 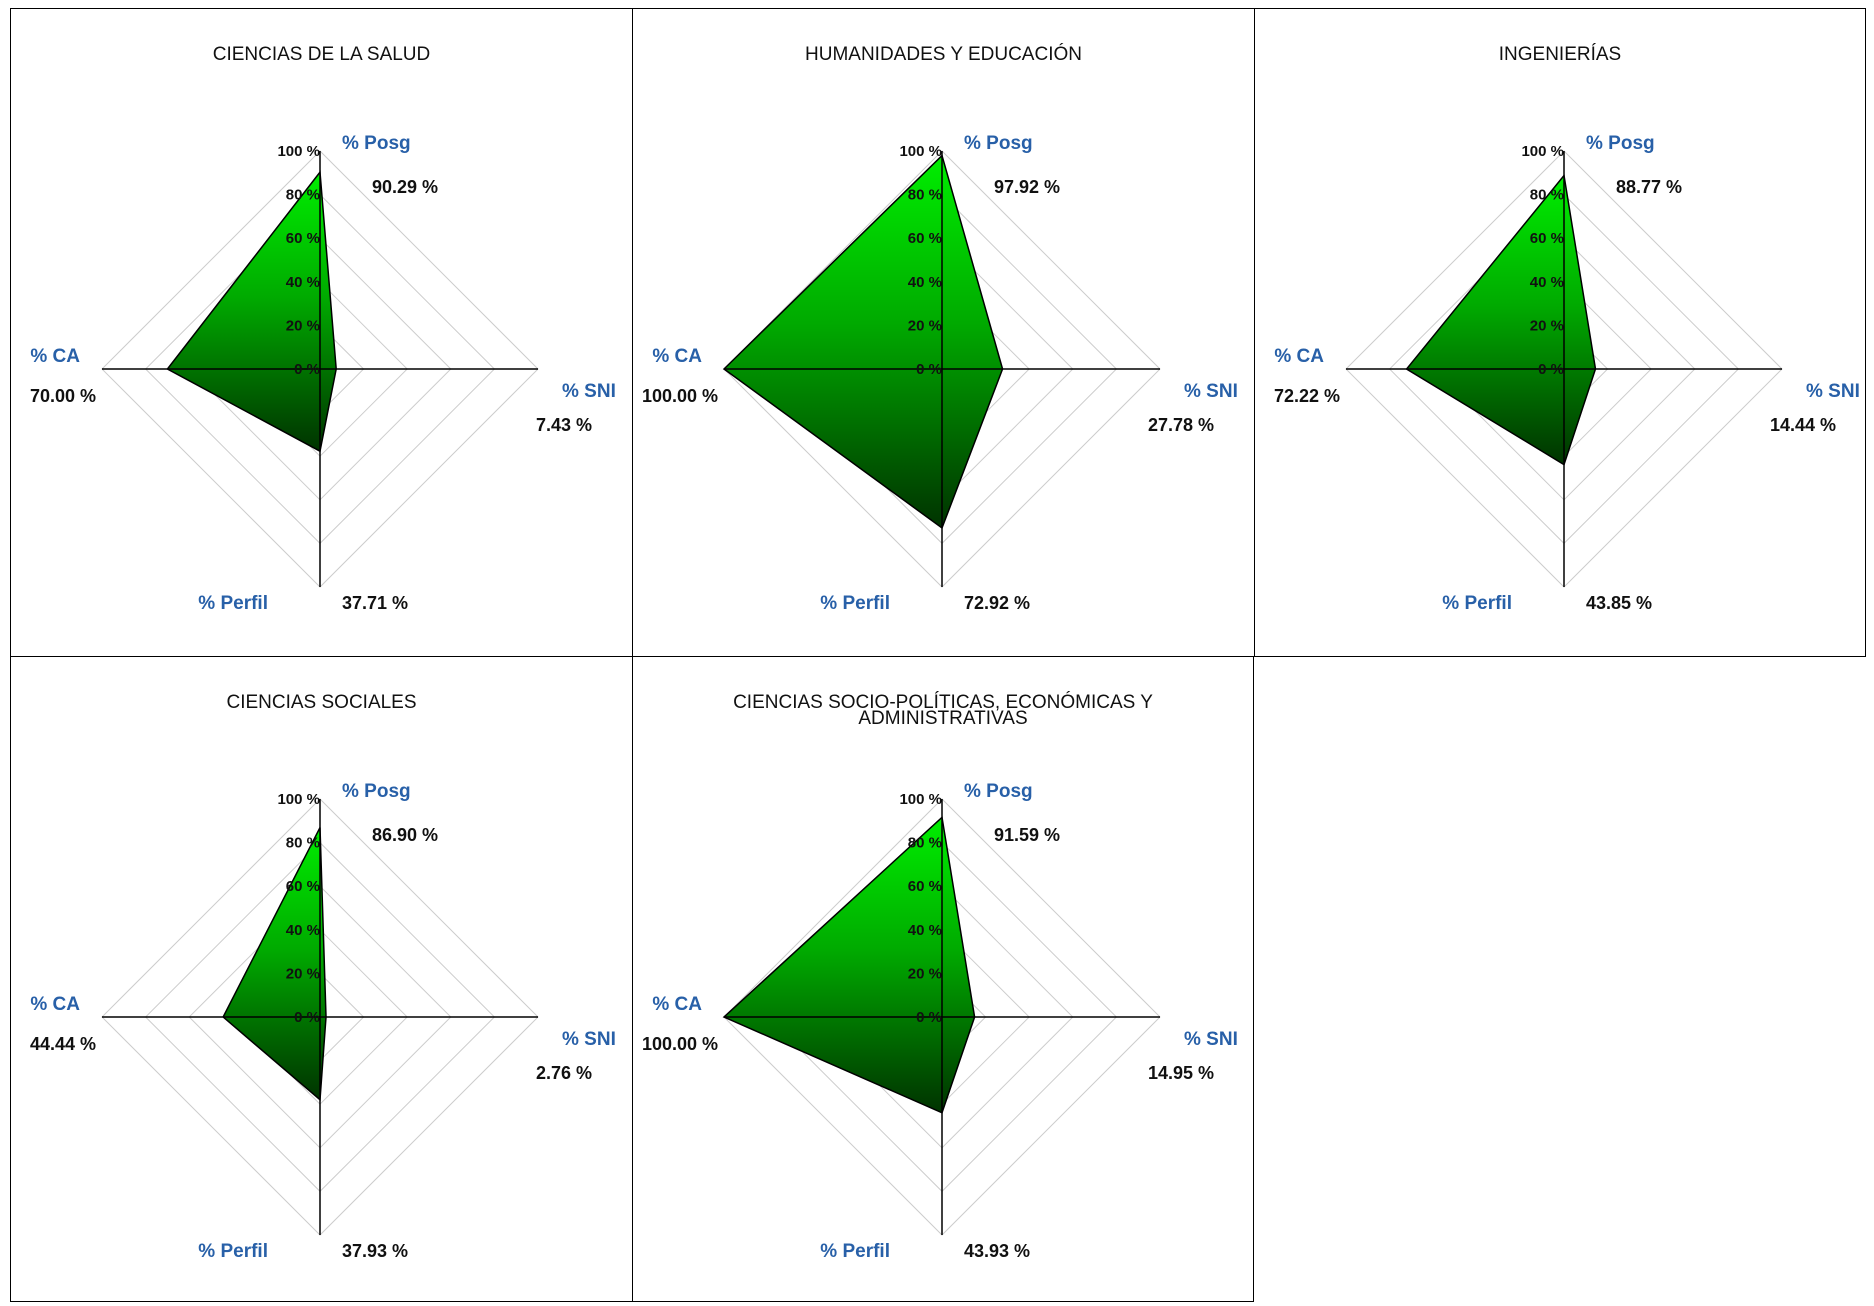 I want to click on chart-title: CIENCIAS SOCIALES, so click(x=321, y=702).